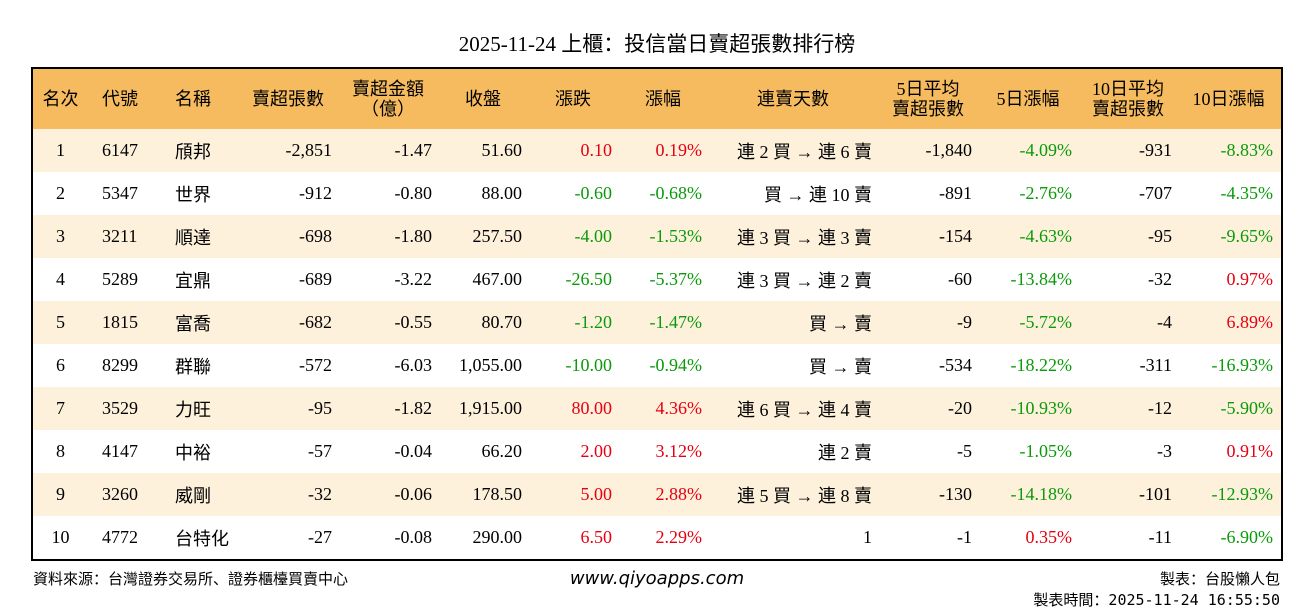 This screenshot has width=1314, height=612. Describe the element at coordinates (390, 322) in the screenshot. I see `table-cell: -0.55` at that location.